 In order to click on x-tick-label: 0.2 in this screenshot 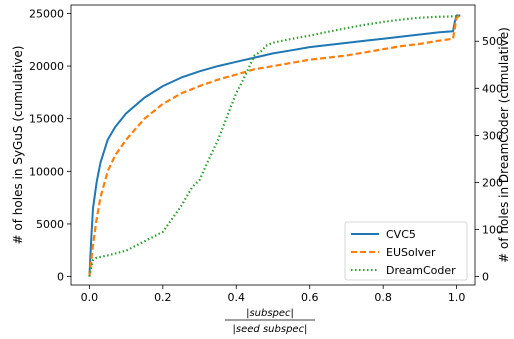, I will do `click(163, 297)`.